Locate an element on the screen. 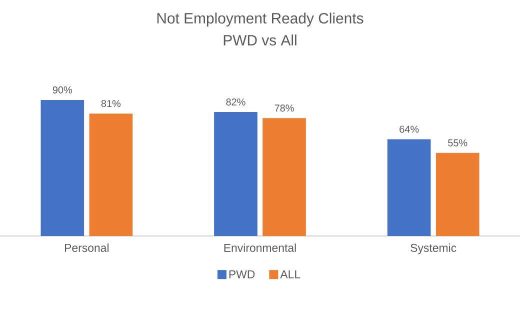  legend-label: PWD is located at coordinates (242, 274).